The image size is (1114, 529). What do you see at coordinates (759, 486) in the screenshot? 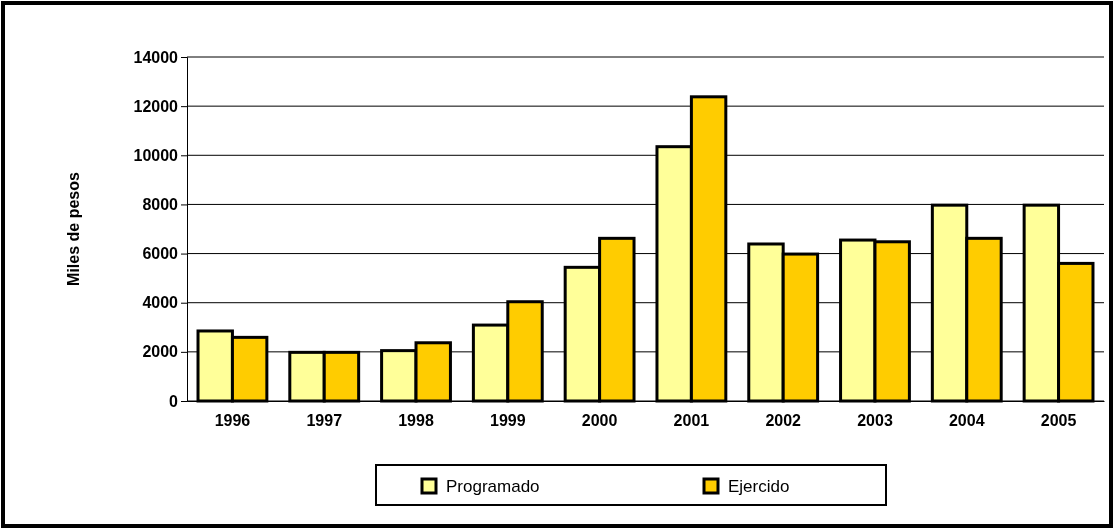
I see `legend-label: Ejercido` at bounding box center [759, 486].